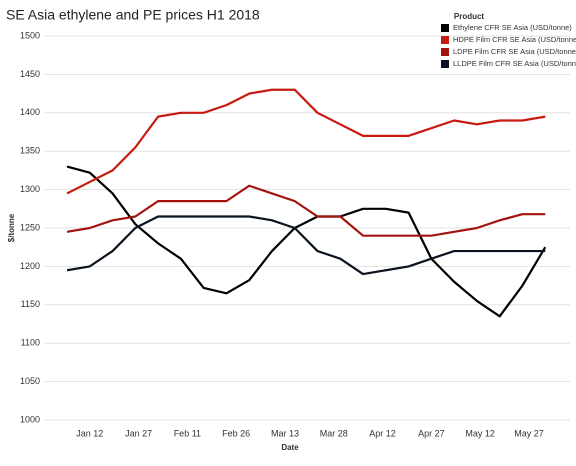 Image resolution: width=576 pixels, height=466 pixels. What do you see at coordinates (30, 151) in the screenshot?
I see `y-tick-label: 1350` at bounding box center [30, 151].